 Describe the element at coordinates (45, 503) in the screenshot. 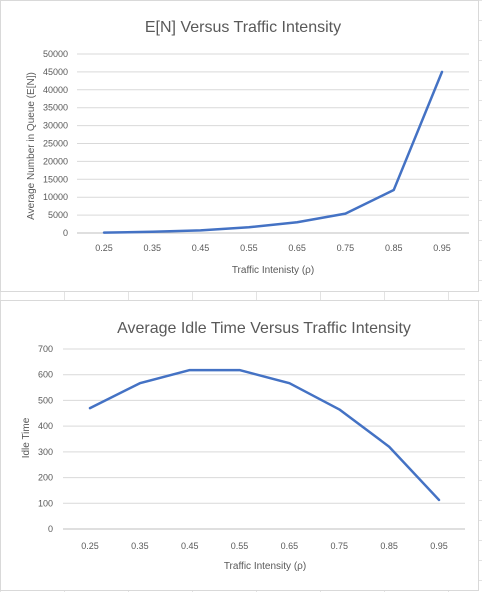

I see `y-tick-label: 100` at that location.